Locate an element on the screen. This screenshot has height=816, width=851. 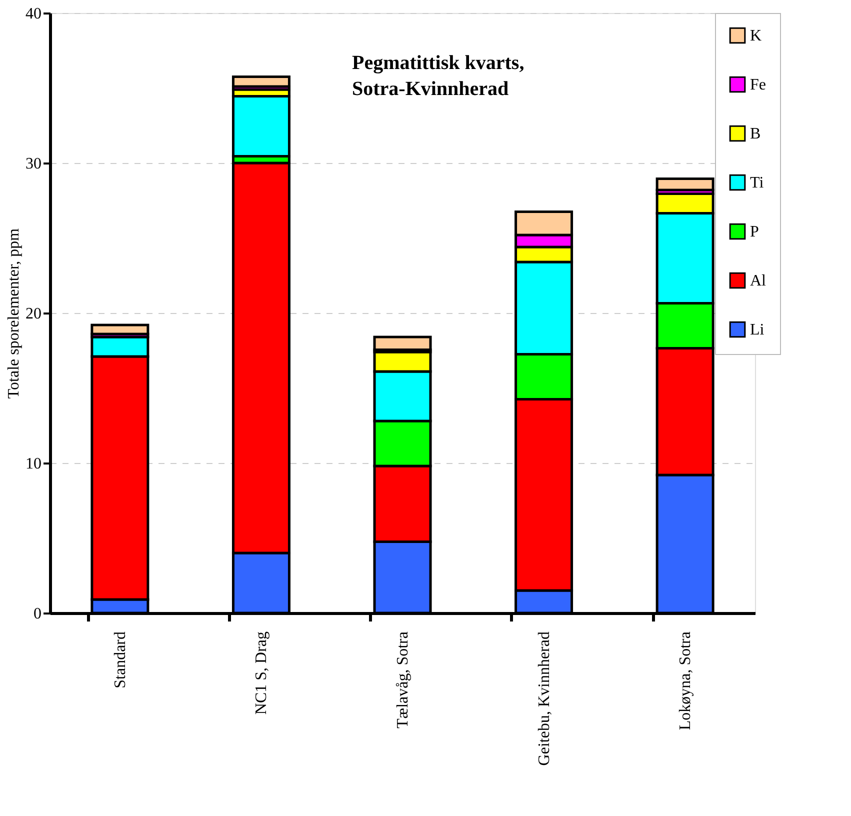
x-tick-label: Tælavåg, Sotra is located at coordinates (403, 680).